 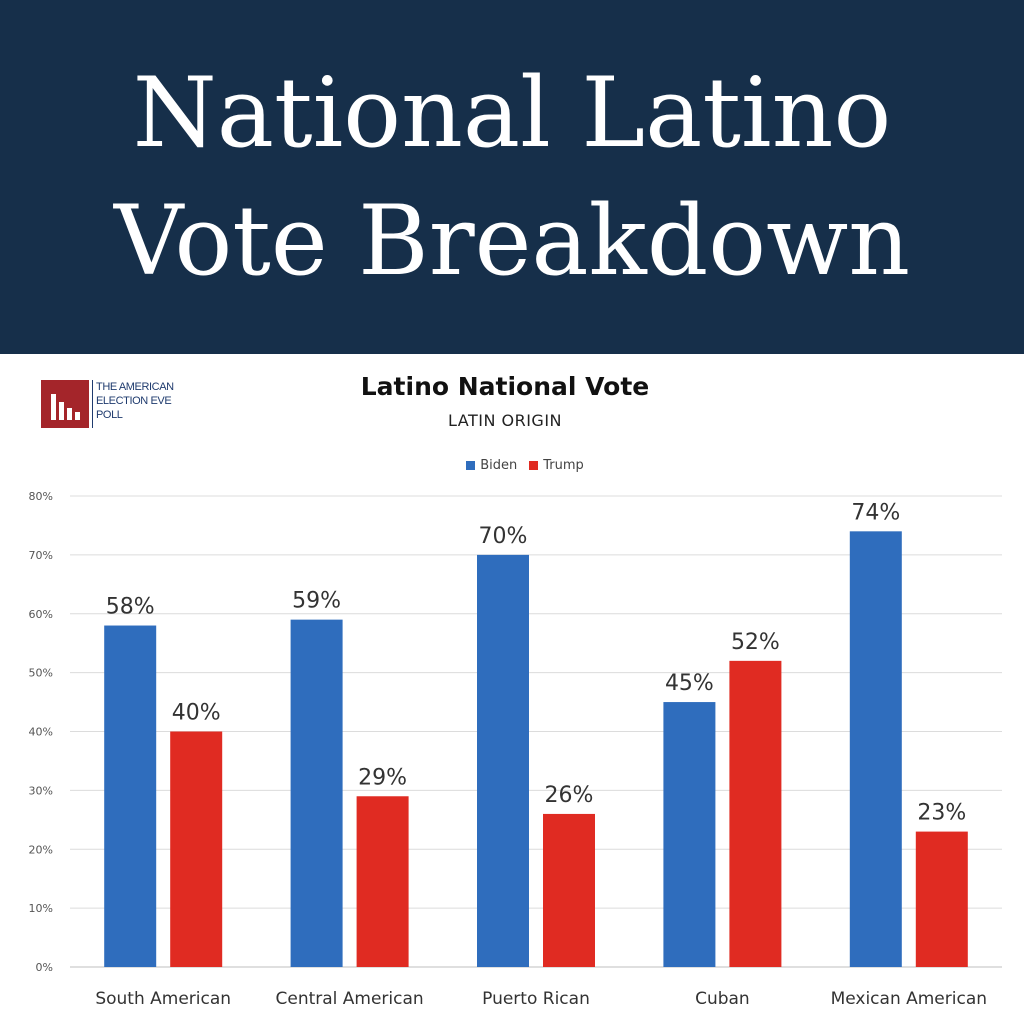 I want to click on bar-chart-logo-icon, so click(x=65, y=404).